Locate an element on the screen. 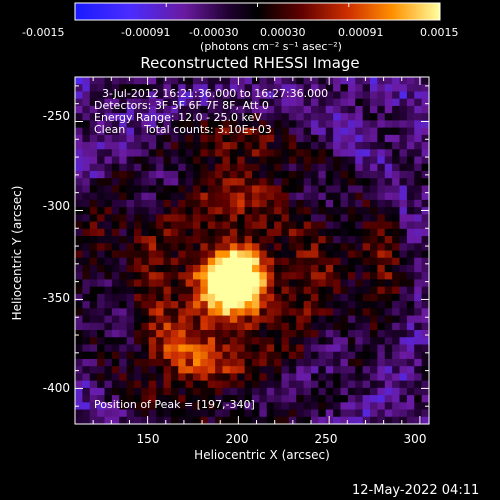 This screenshot has width=500, height=500. y-tick-label: -300 is located at coordinates (56, 206).